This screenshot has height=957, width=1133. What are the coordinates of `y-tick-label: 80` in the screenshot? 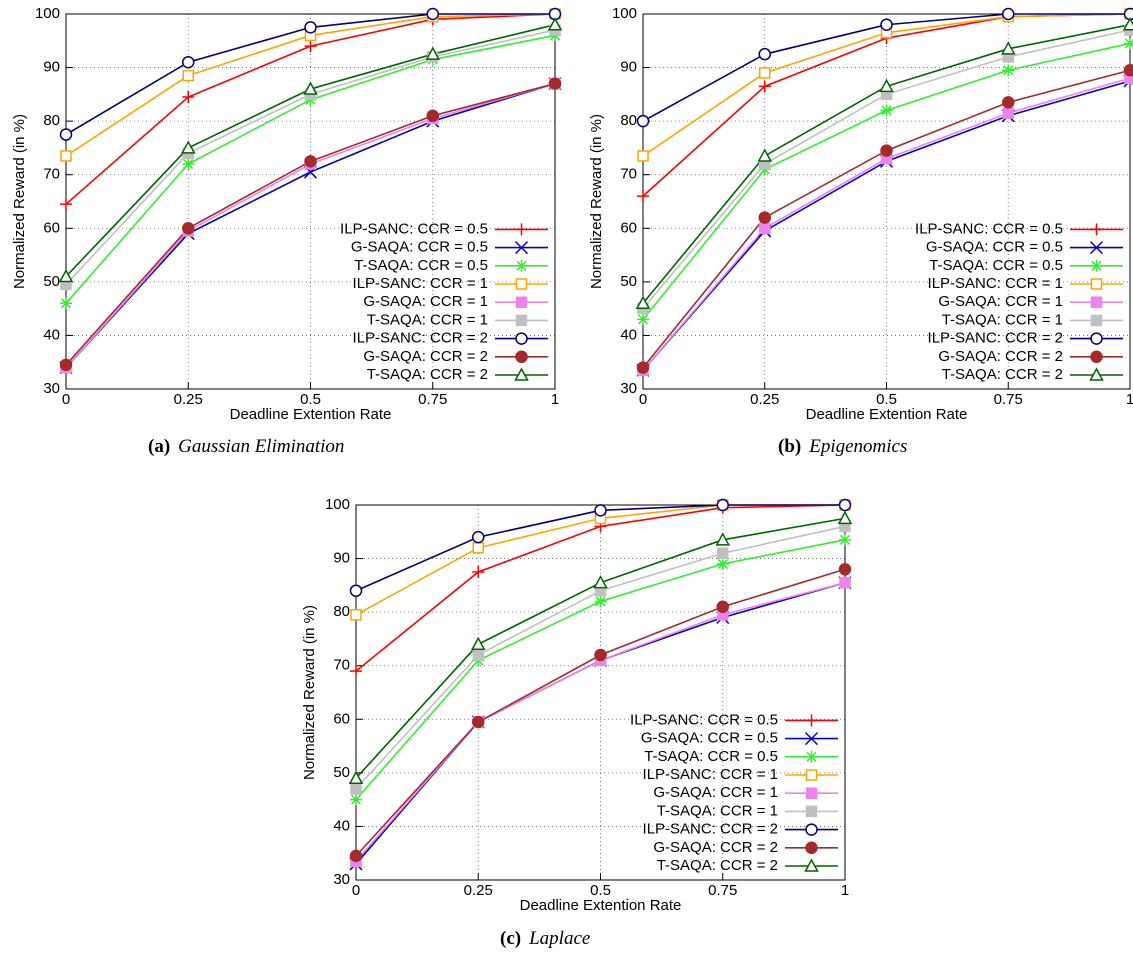 It's located at (628, 120).